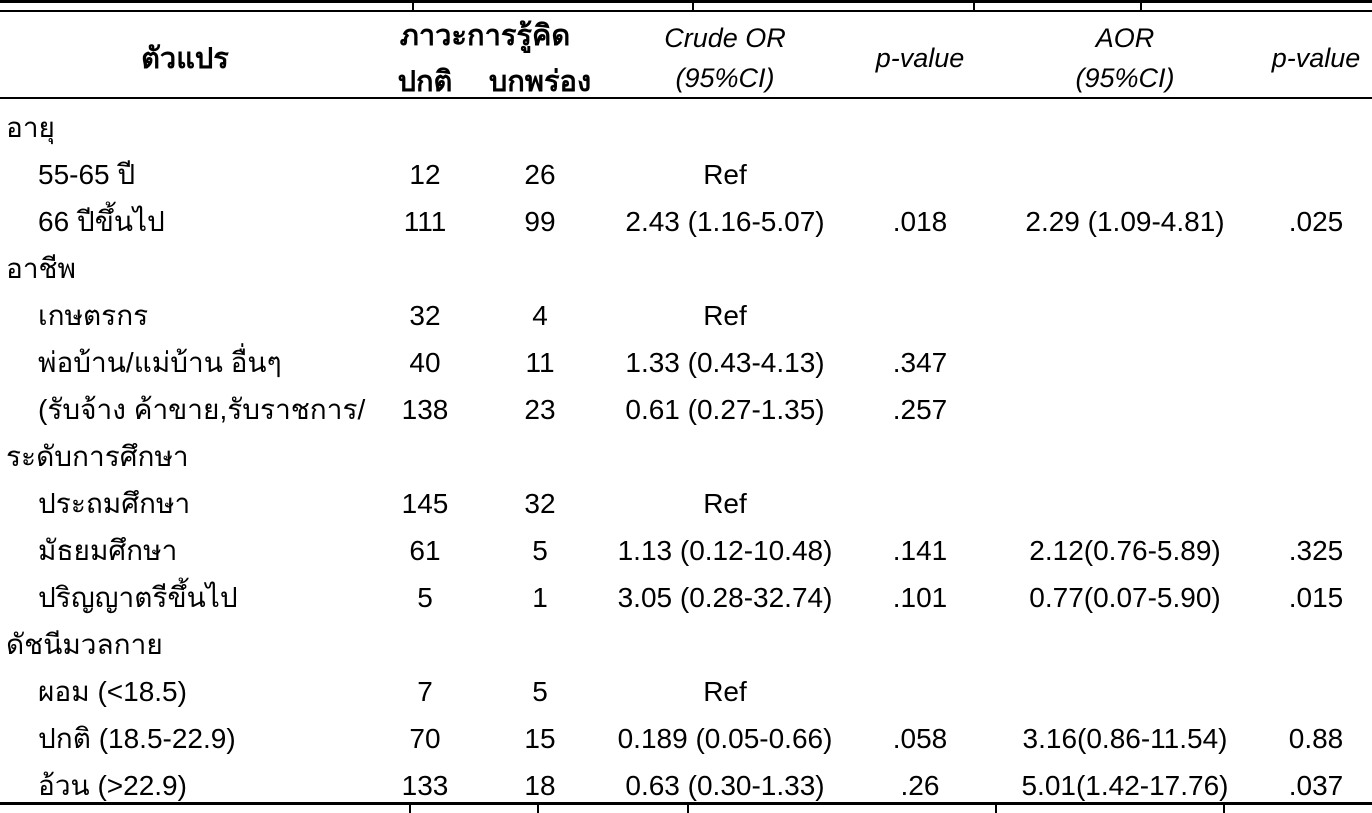 The image size is (1372, 813). I want to click on cell-impaired: 99, so click(540, 221).